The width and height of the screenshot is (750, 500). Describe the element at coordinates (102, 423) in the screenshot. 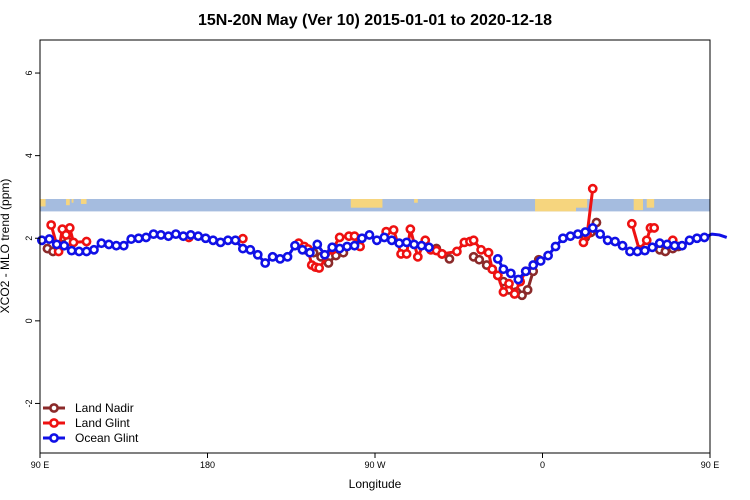

I see `legend-label: Land Glint` at that location.